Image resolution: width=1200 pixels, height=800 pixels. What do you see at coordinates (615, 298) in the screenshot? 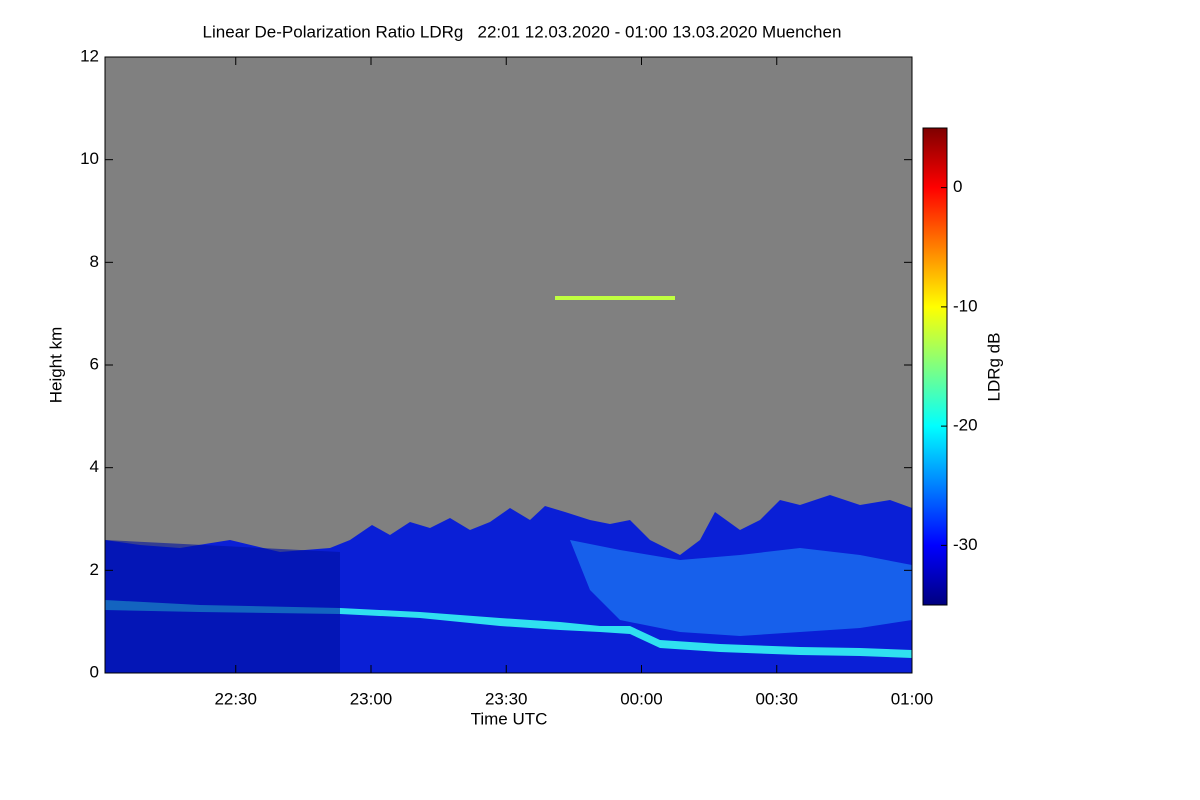
I see `thin-layer` at bounding box center [615, 298].